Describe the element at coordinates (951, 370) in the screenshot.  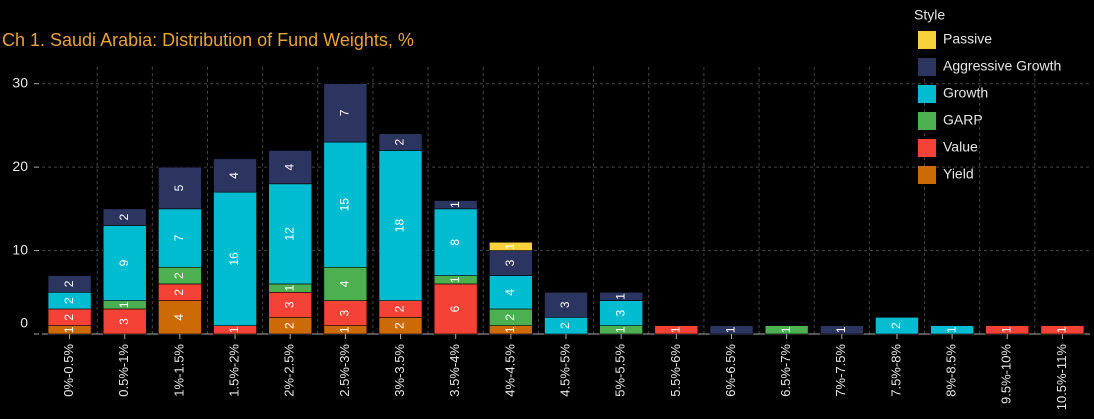
I see `x-tick-label: 8%-8.5%` at that location.